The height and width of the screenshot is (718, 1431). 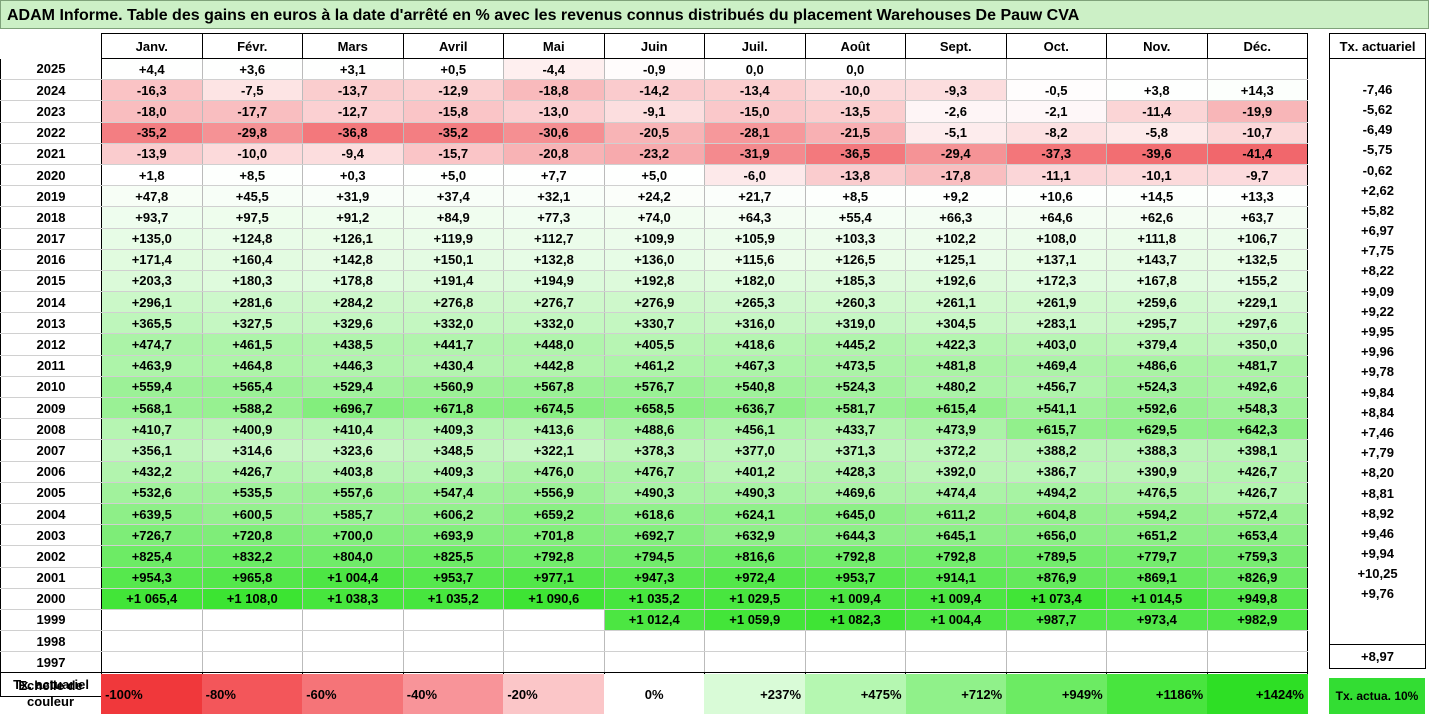 What do you see at coordinates (1056, 175) in the screenshot?
I see `gain-cell: -11,1` at bounding box center [1056, 175].